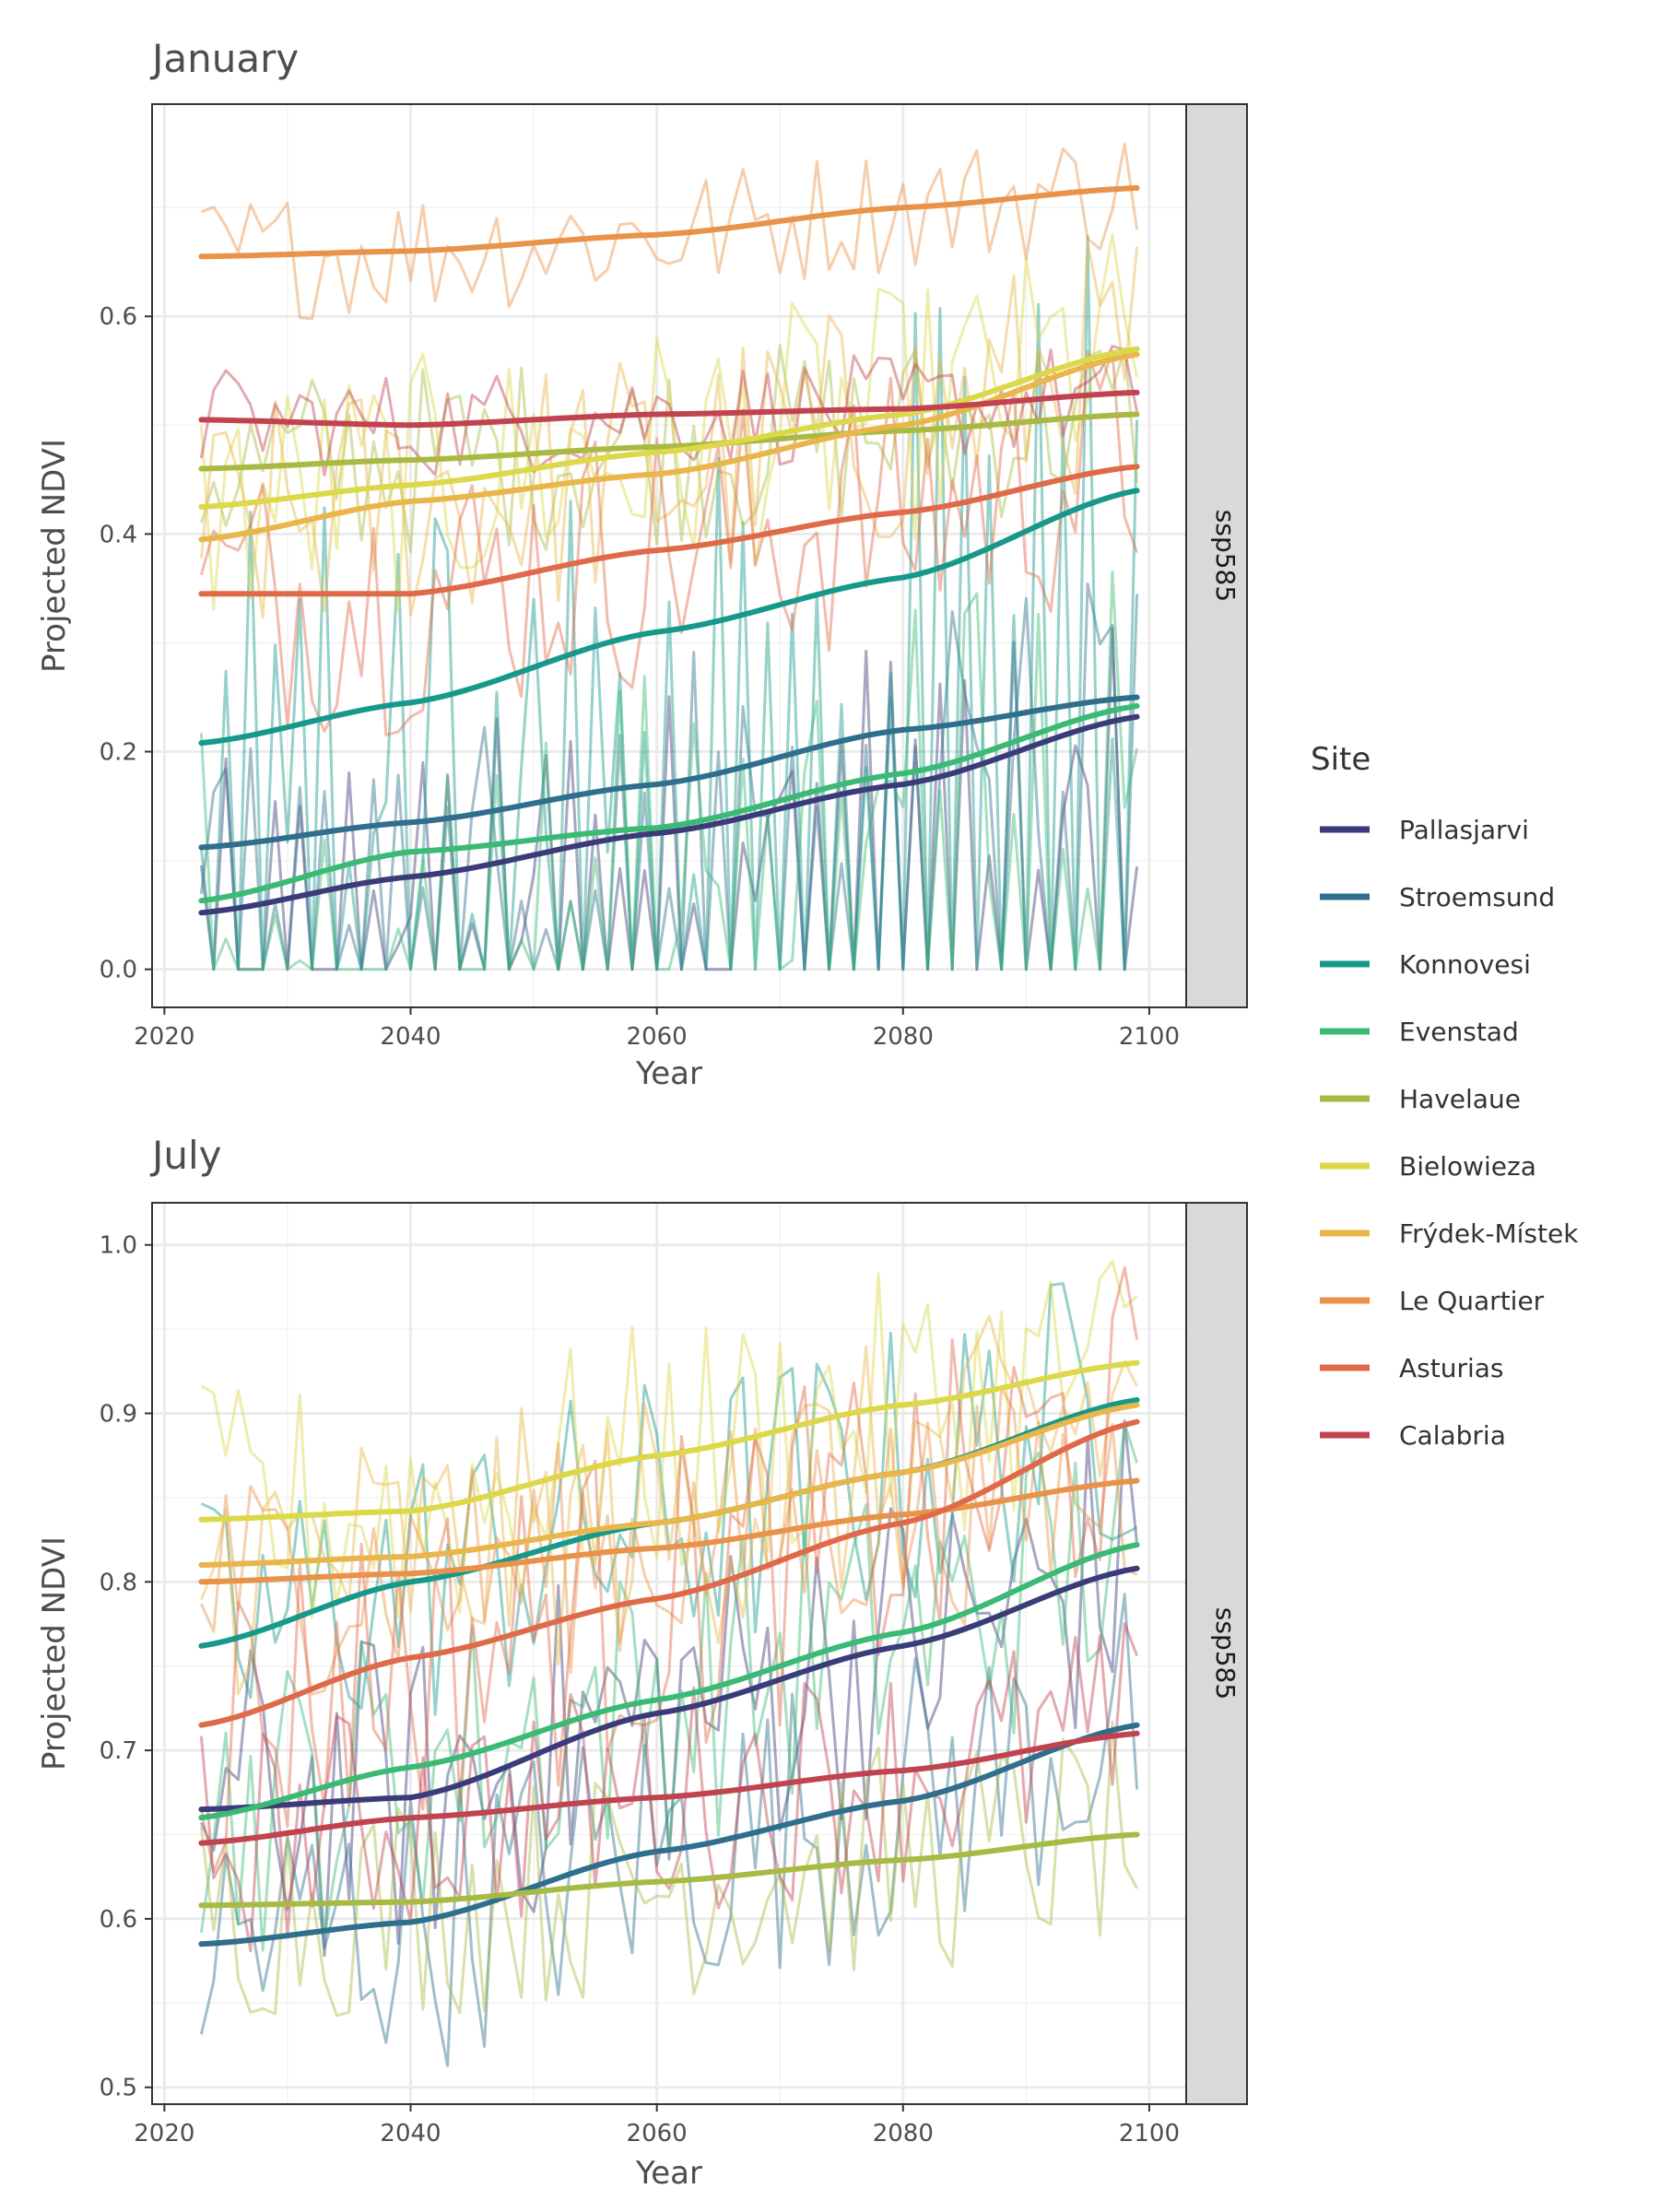  I want to click on legend-label: Havelaue, so click(1460, 1099).